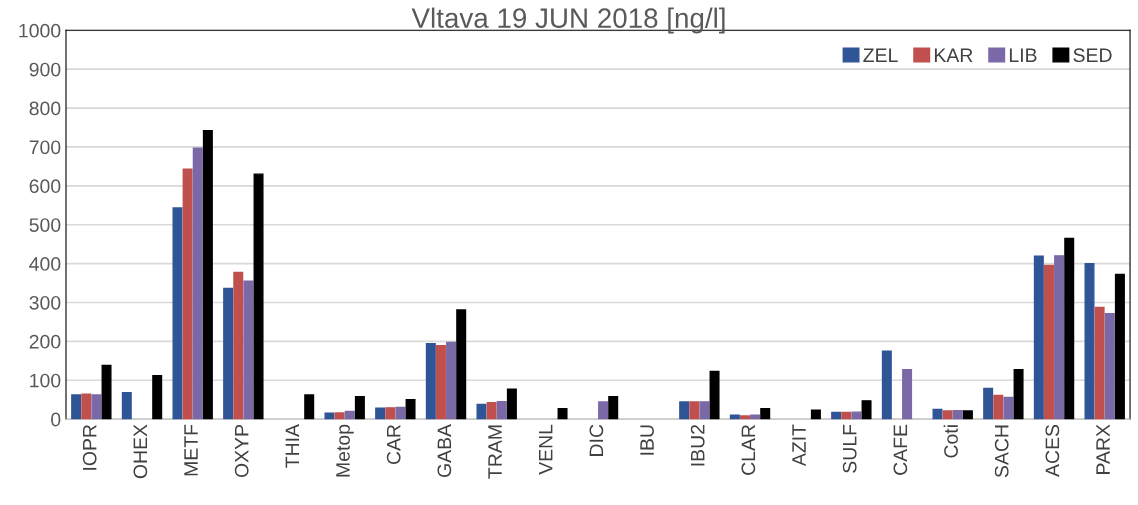 This screenshot has width=1138, height=505. Describe the element at coordinates (45, 186) in the screenshot. I see `y-tick-label: 600` at that location.